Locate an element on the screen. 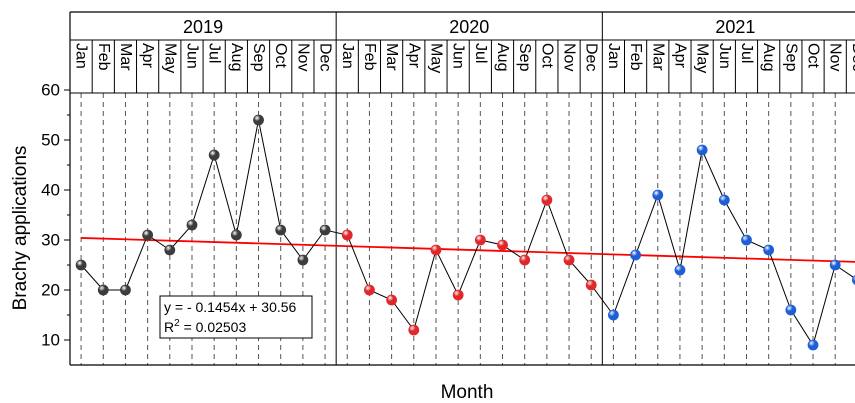 The image size is (855, 403). r2-superscript: 2 is located at coordinates (177, 323).